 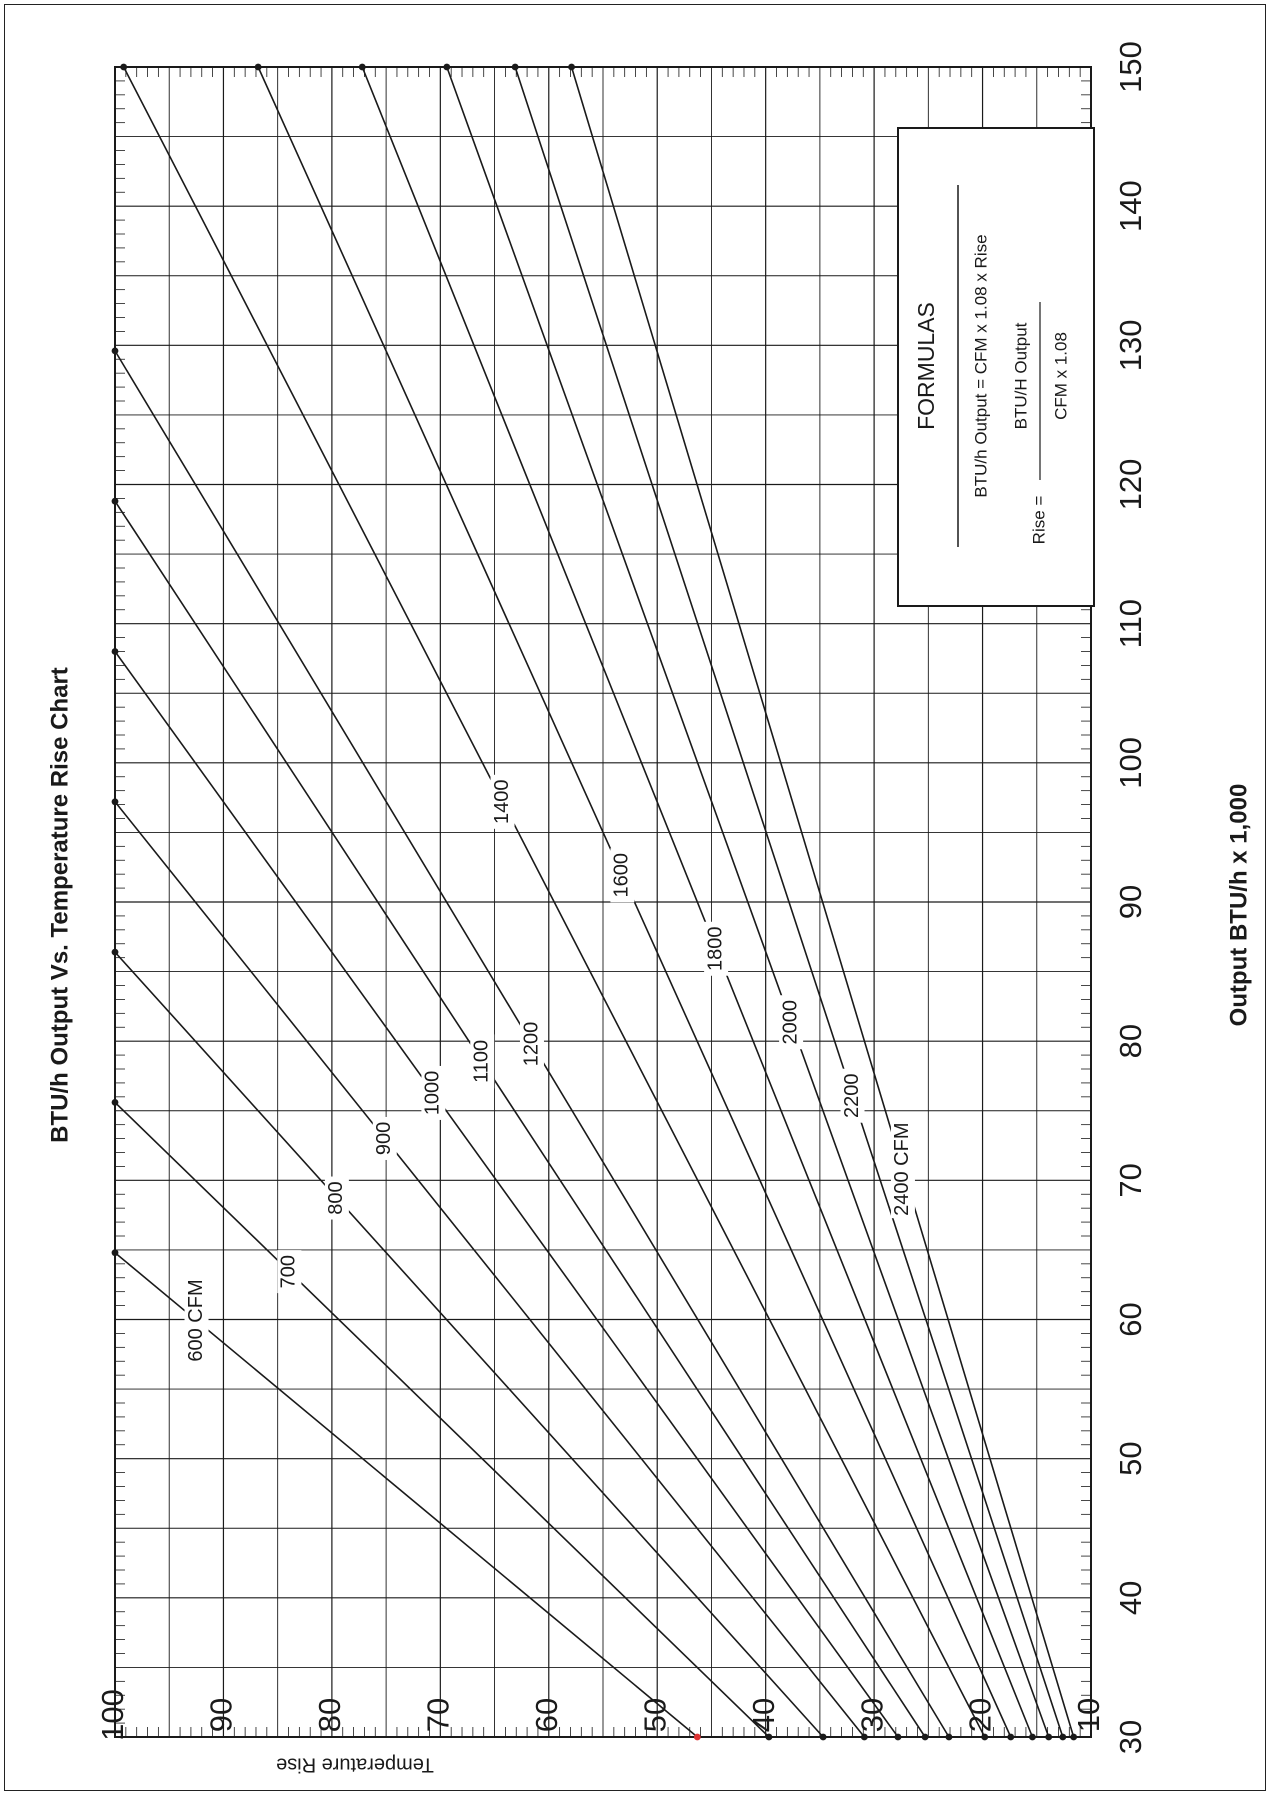 What do you see at coordinates (546, 1715) in the screenshot?
I see `y-tick-label: 60` at bounding box center [546, 1715].